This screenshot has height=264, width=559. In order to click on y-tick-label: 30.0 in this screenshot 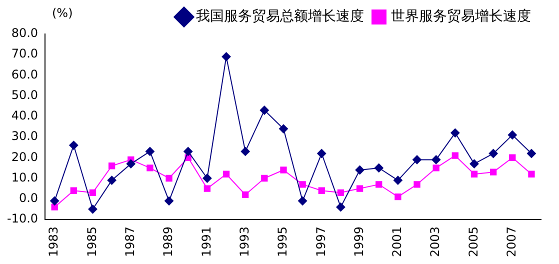, I will do `click(24, 136)`.